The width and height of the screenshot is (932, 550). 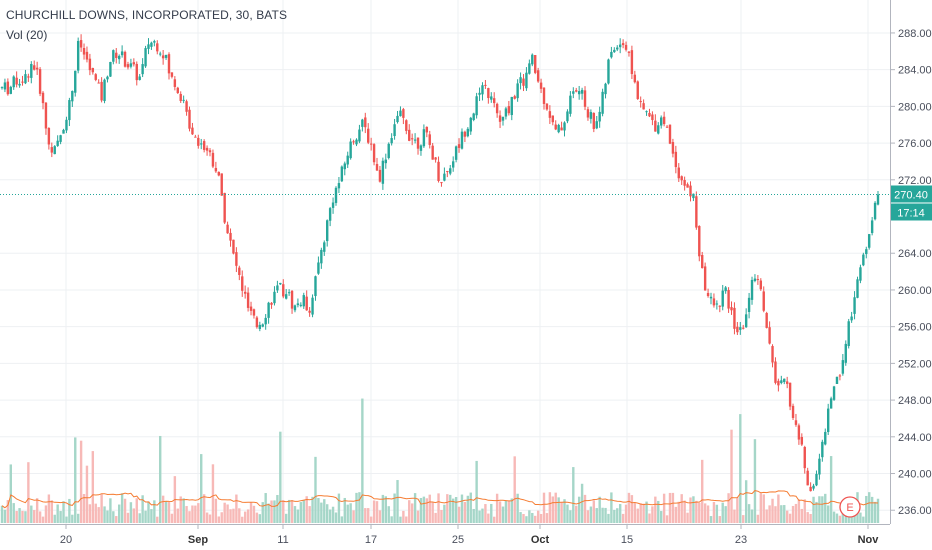 What do you see at coordinates (469, 535) in the screenshot?
I see `time-axis: 20 Sep 11 17 25 Oct 15 23 Nov` at bounding box center [469, 535].